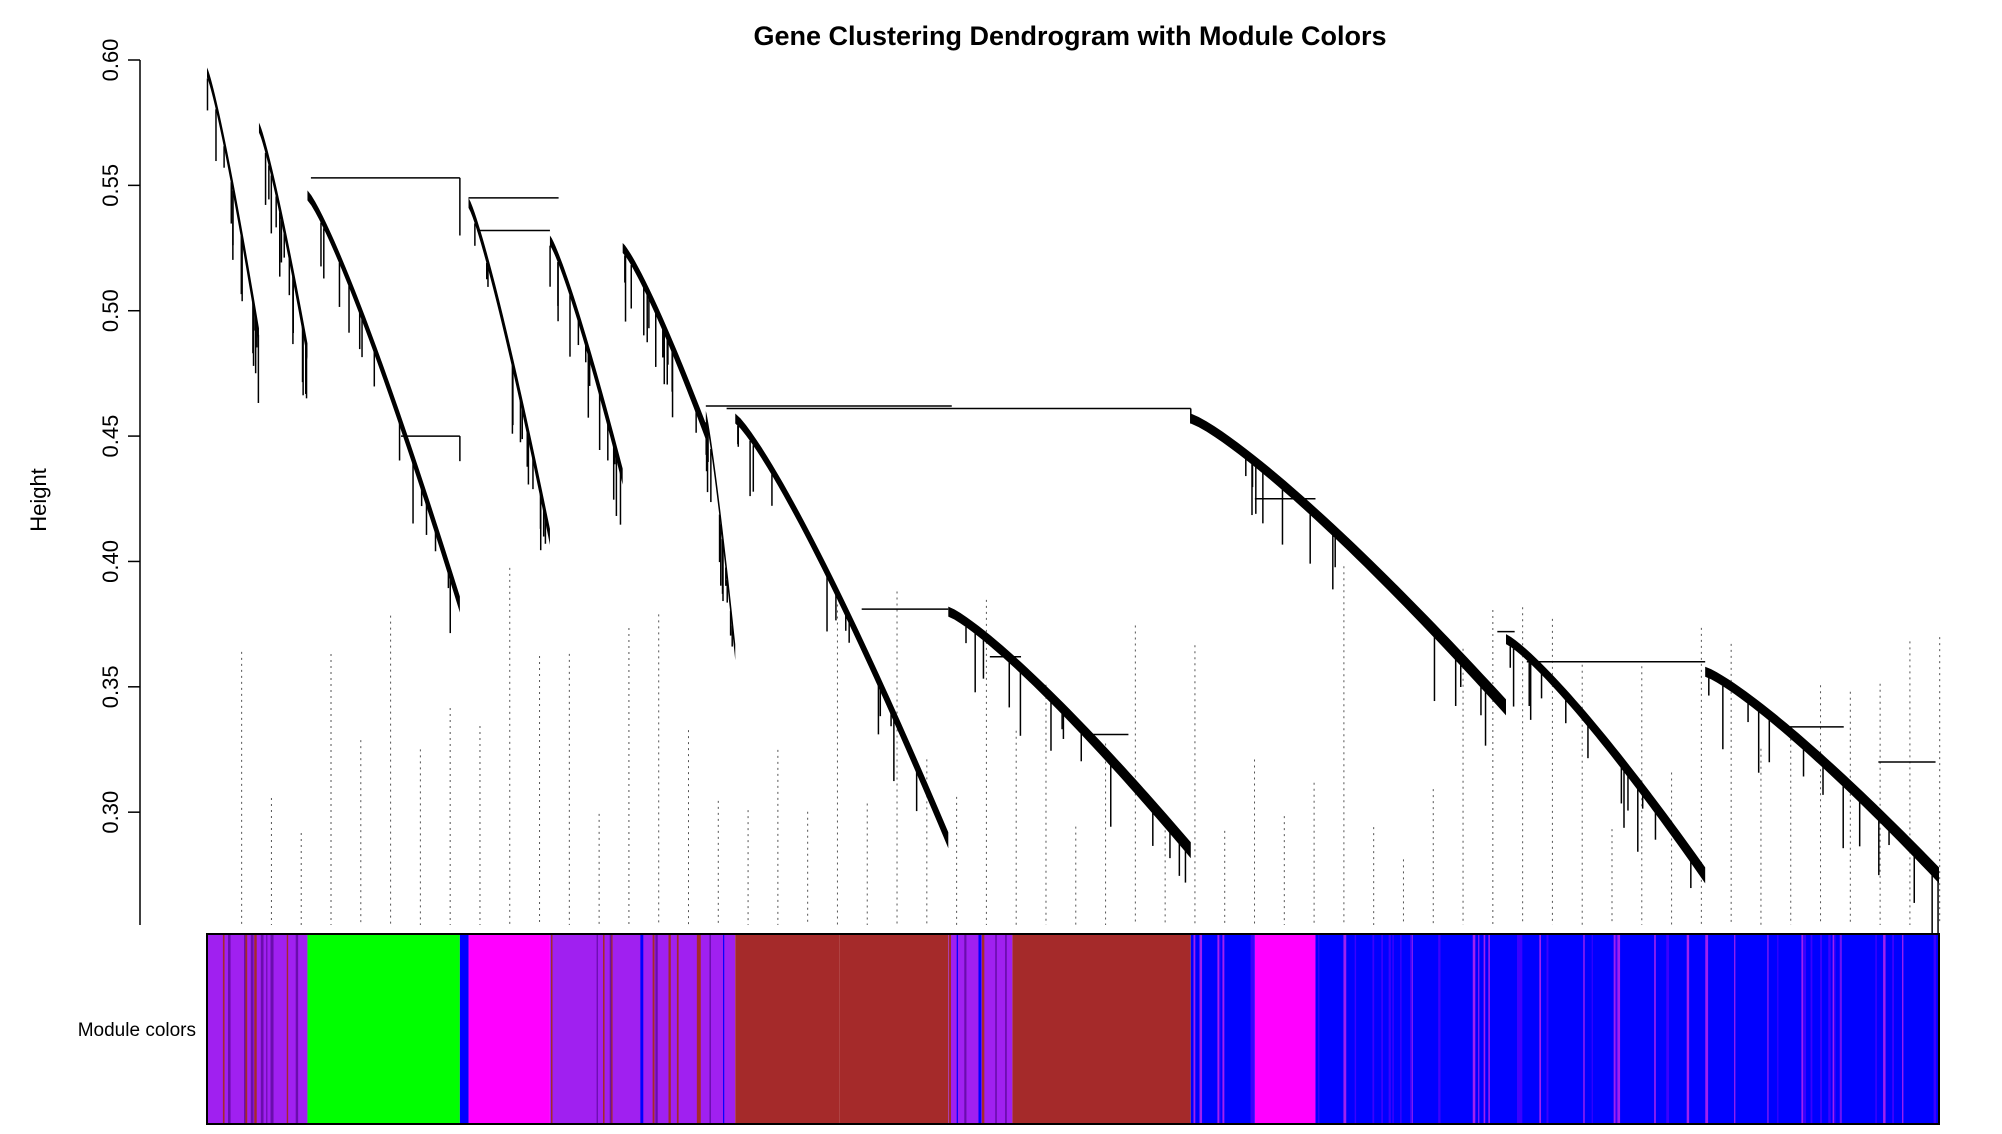  I want to click on module-color-band, so click(1073, 1029).